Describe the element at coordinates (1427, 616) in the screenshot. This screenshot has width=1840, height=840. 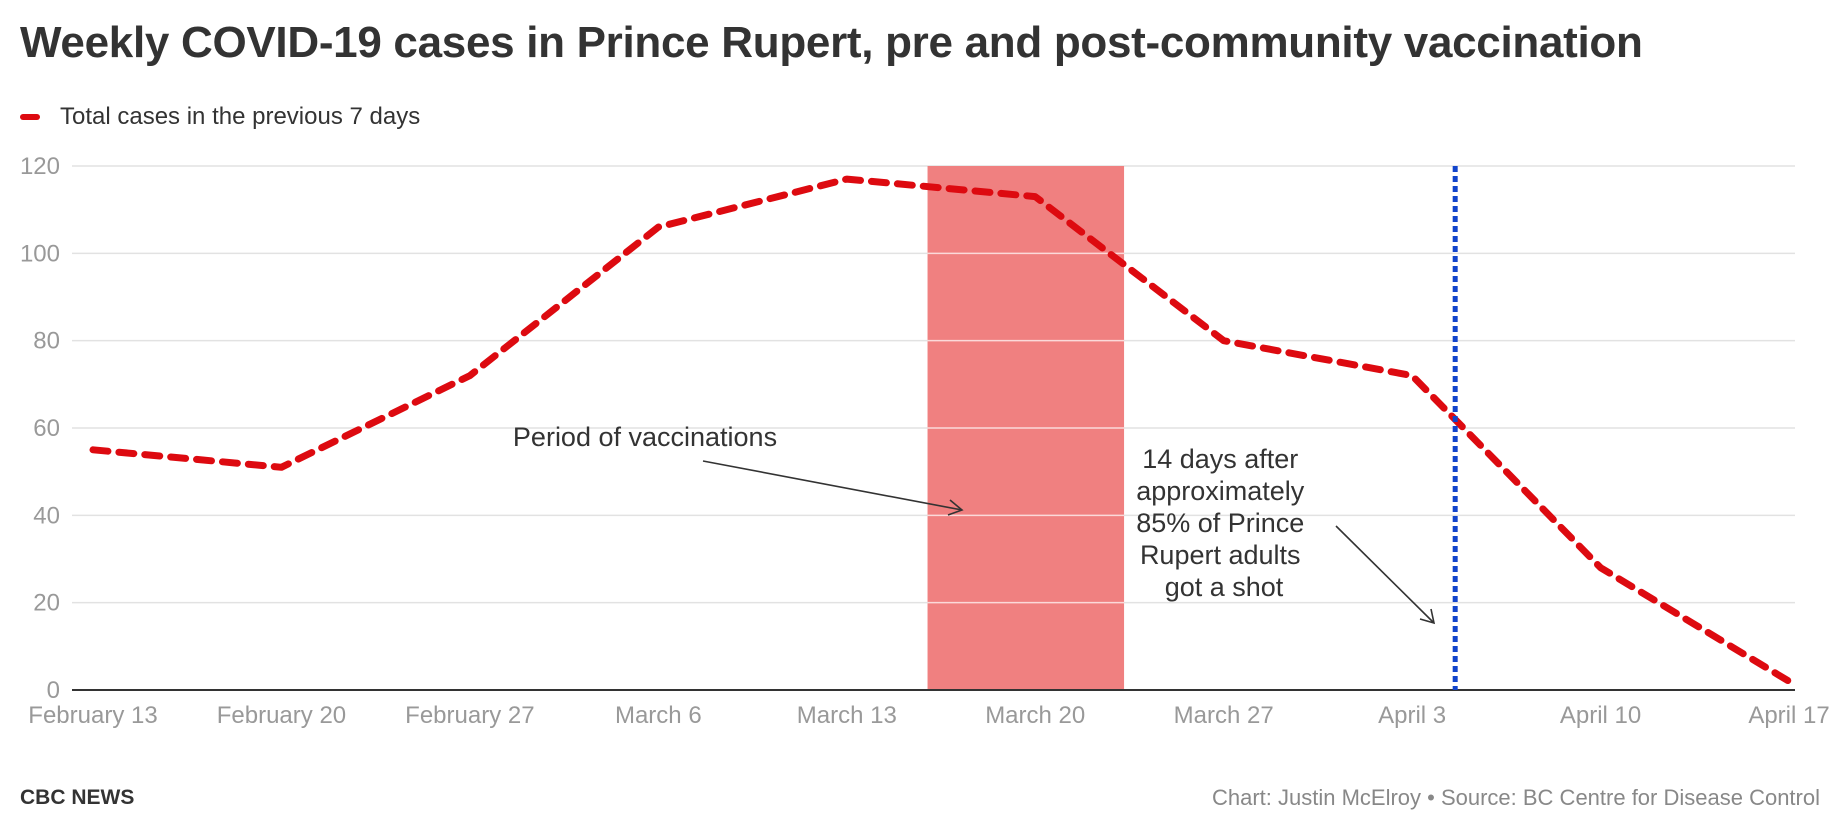
I see `annotation-after-arrowhead` at that location.